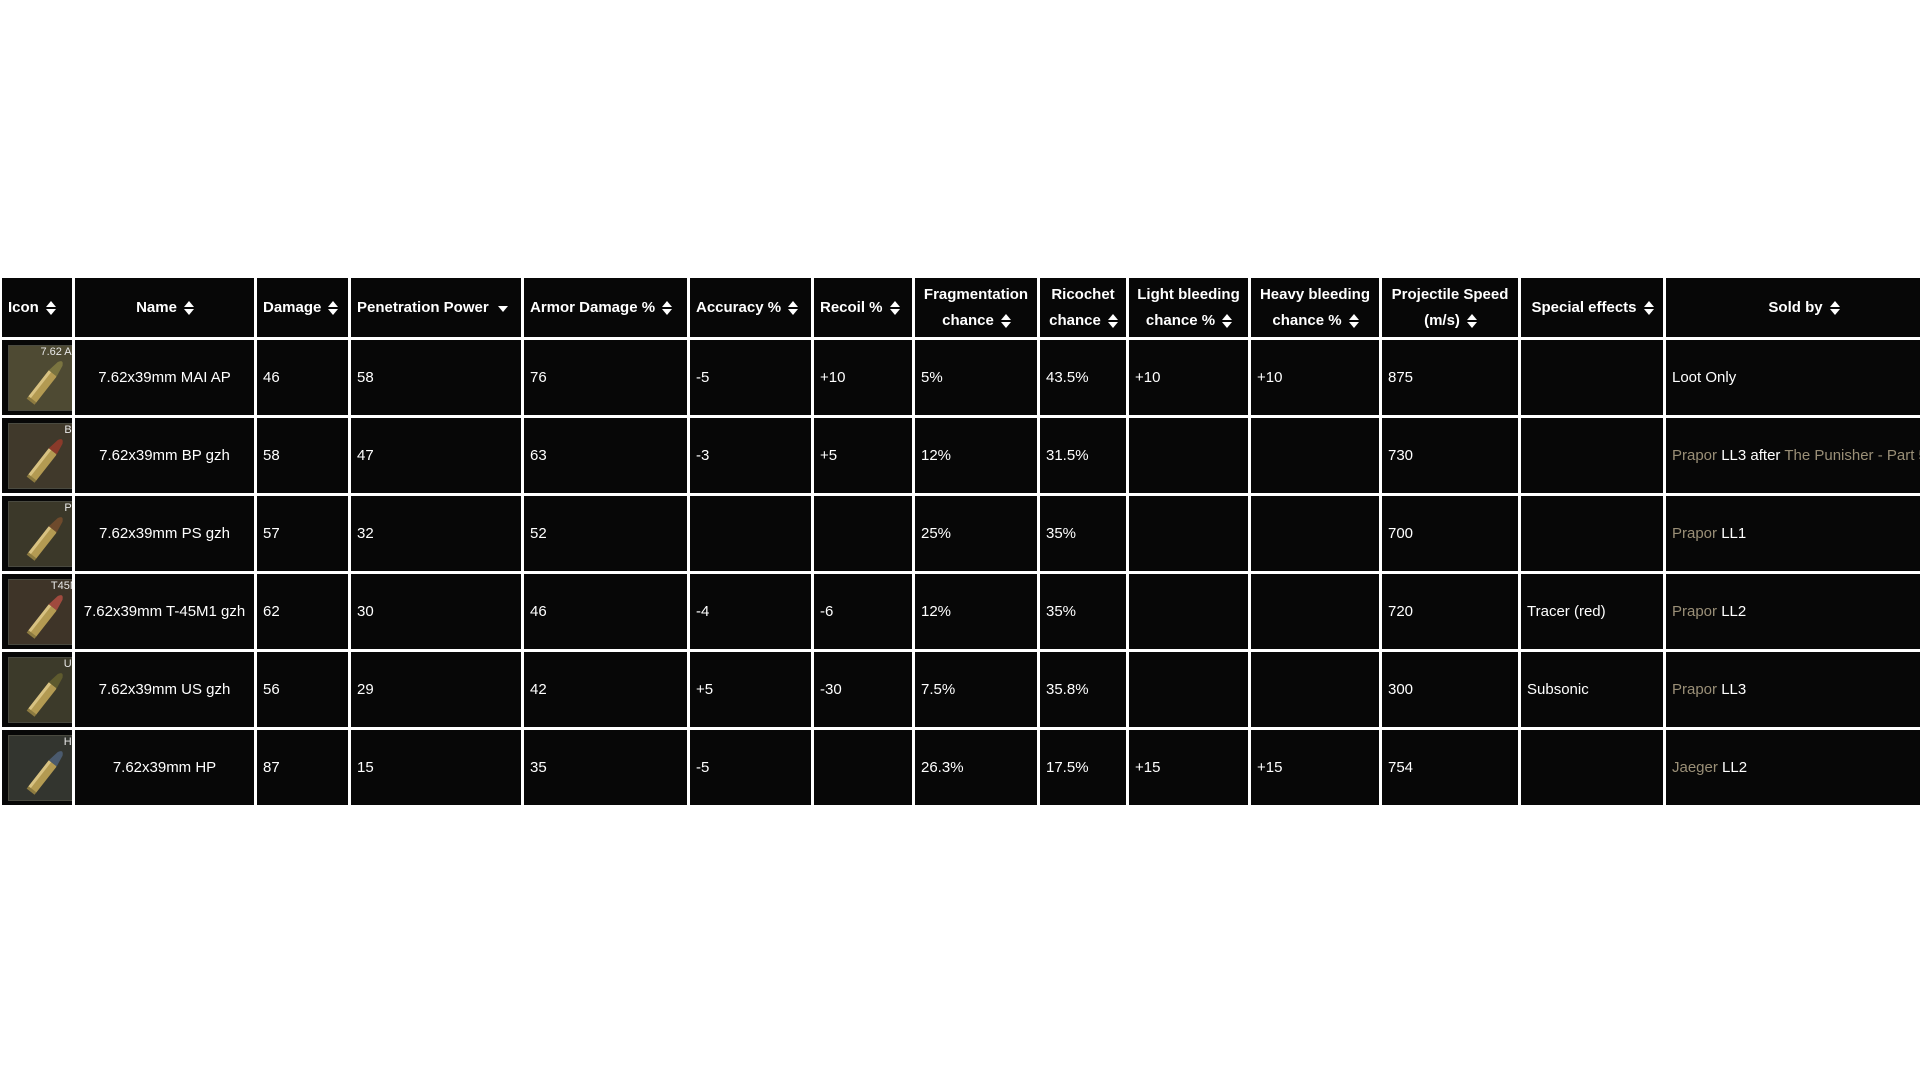 The image size is (1920, 1080). What do you see at coordinates (436, 307) in the screenshot?
I see `column-header-penetration: Penetration Power` at bounding box center [436, 307].